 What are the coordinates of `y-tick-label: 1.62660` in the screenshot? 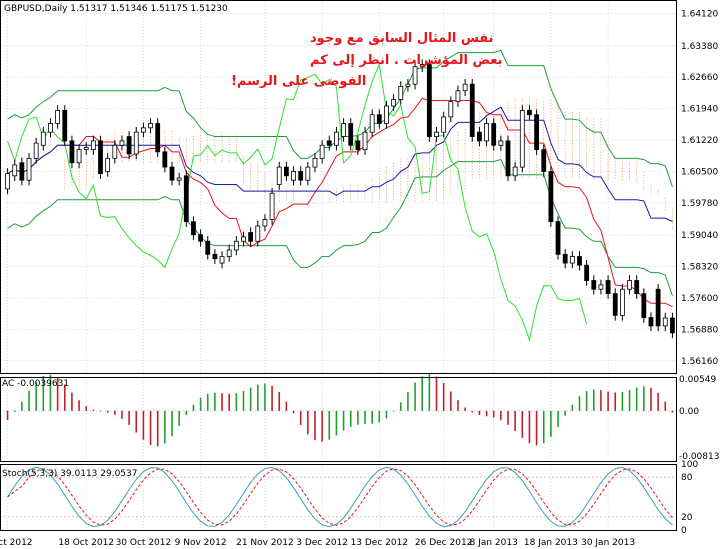 It's located at (699, 78).